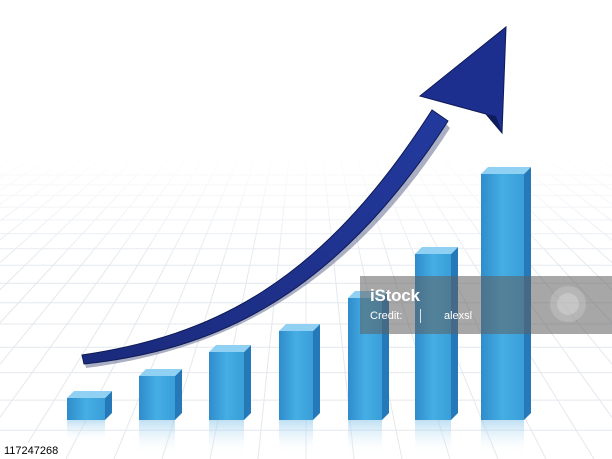 This screenshot has width=612, height=459. What do you see at coordinates (395, 295) in the screenshot?
I see `watermark-logo: iStock` at bounding box center [395, 295].